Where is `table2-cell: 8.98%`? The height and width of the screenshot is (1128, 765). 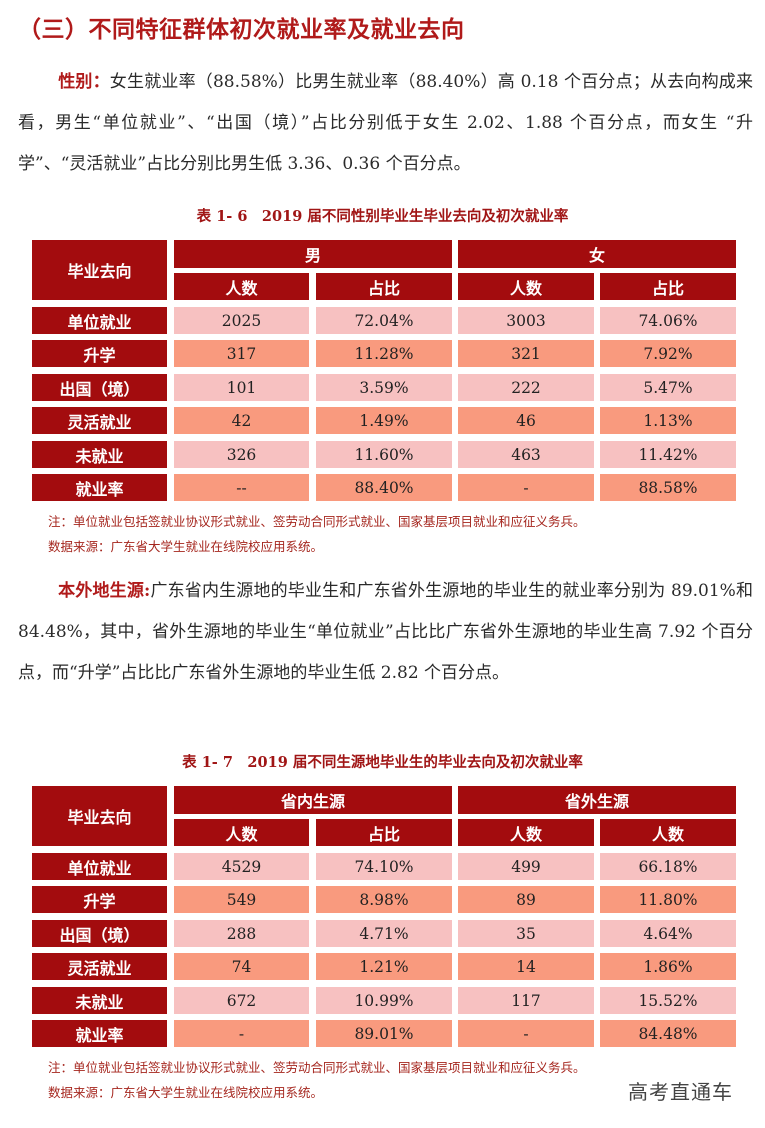
table2-cell: 8.98% is located at coordinates (384, 899).